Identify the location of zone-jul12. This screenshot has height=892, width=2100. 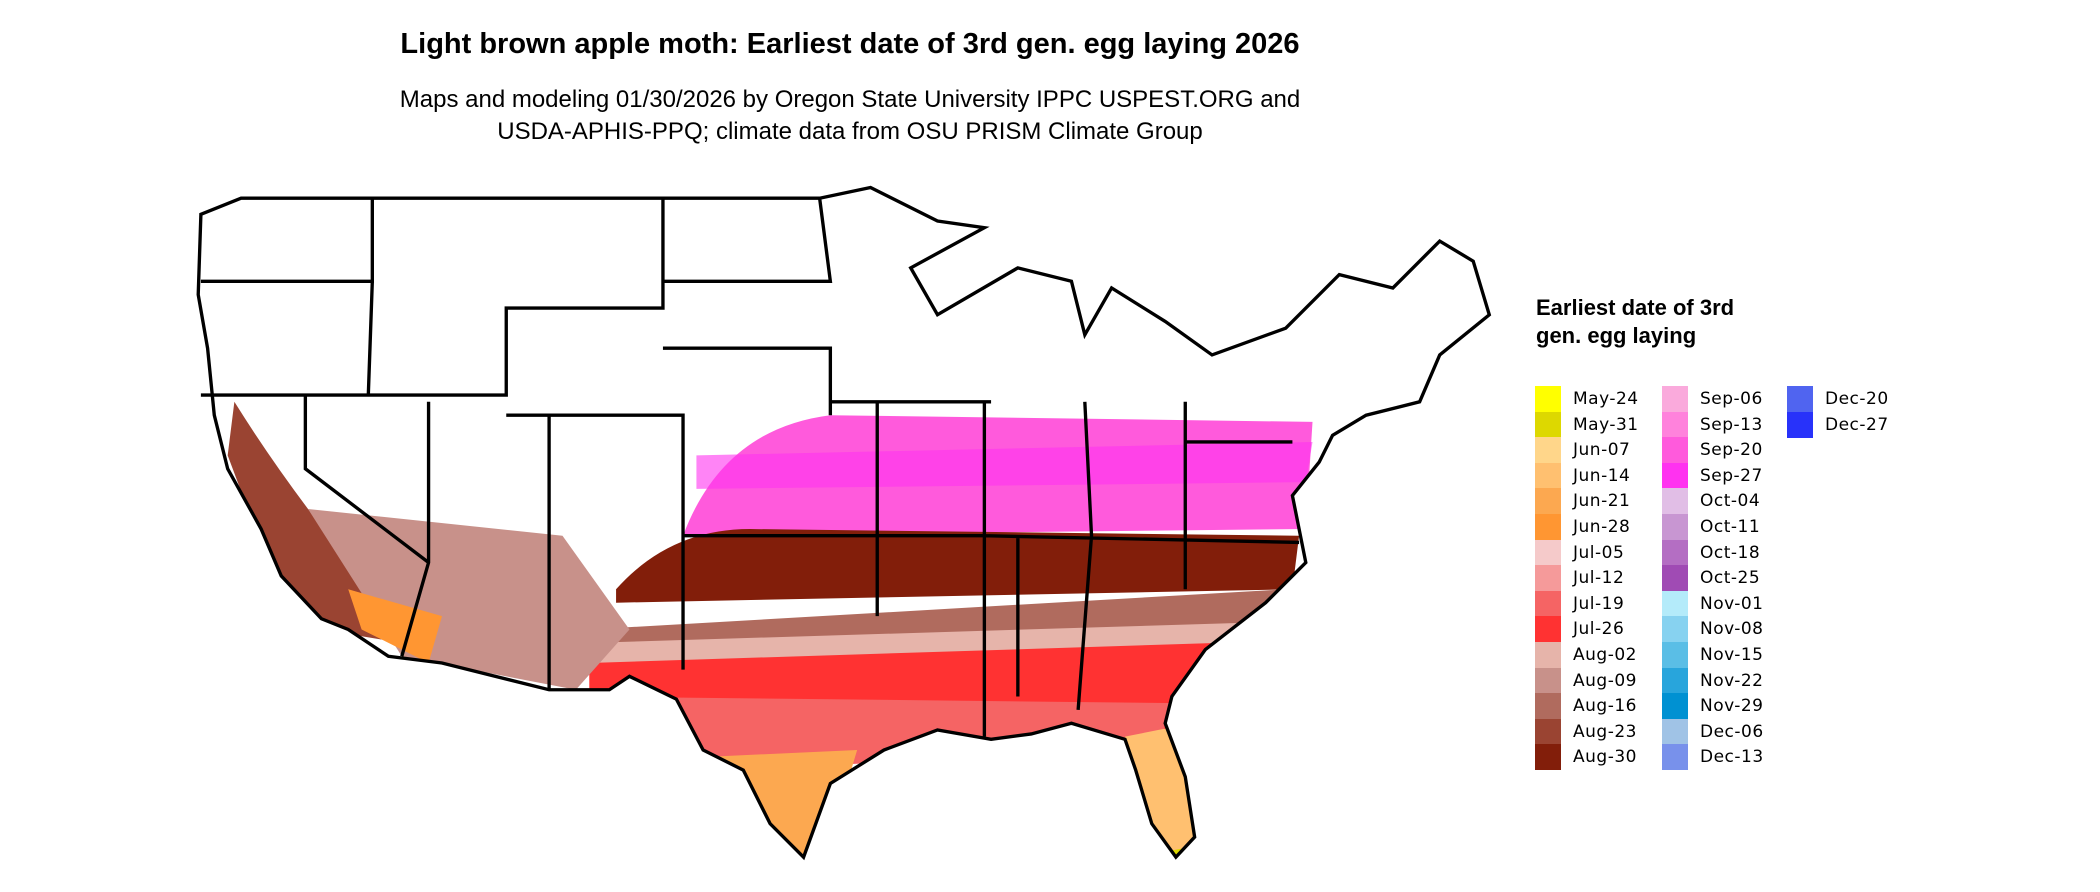
(877, 736).